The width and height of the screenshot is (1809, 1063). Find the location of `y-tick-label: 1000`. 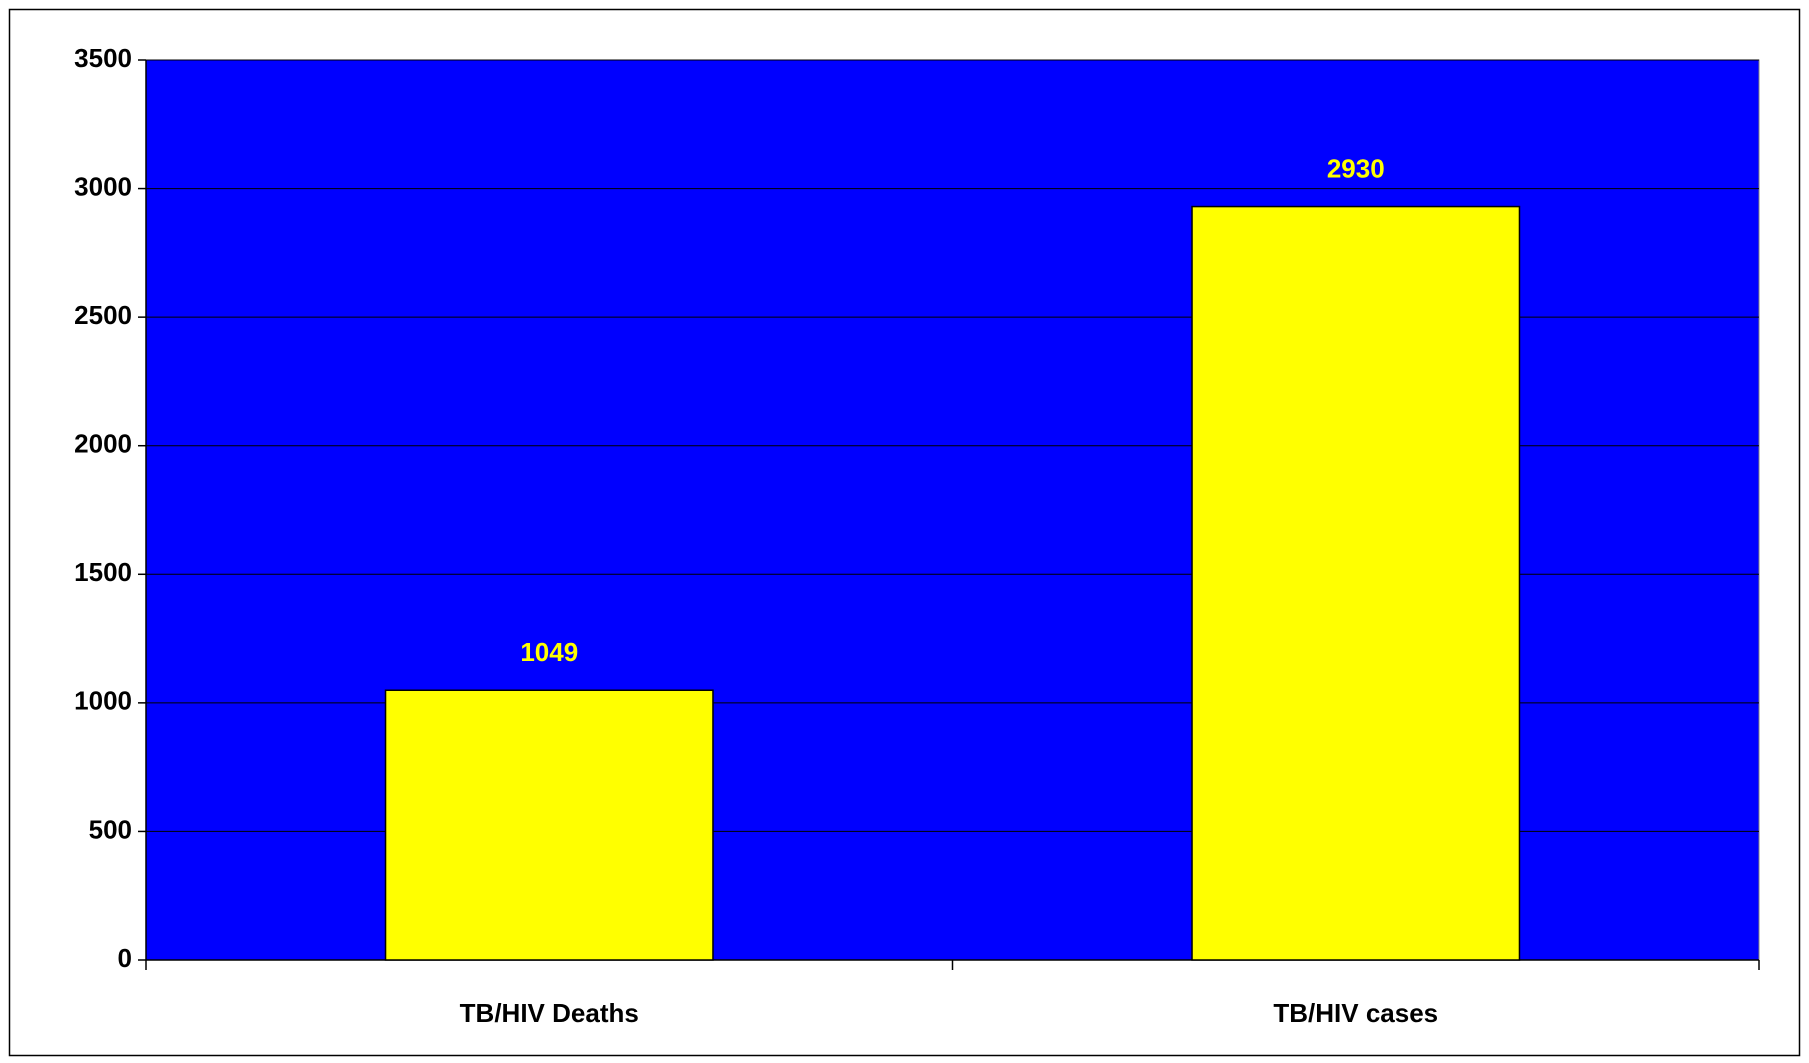

y-tick-label: 1000 is located at coordinates (103, 701).